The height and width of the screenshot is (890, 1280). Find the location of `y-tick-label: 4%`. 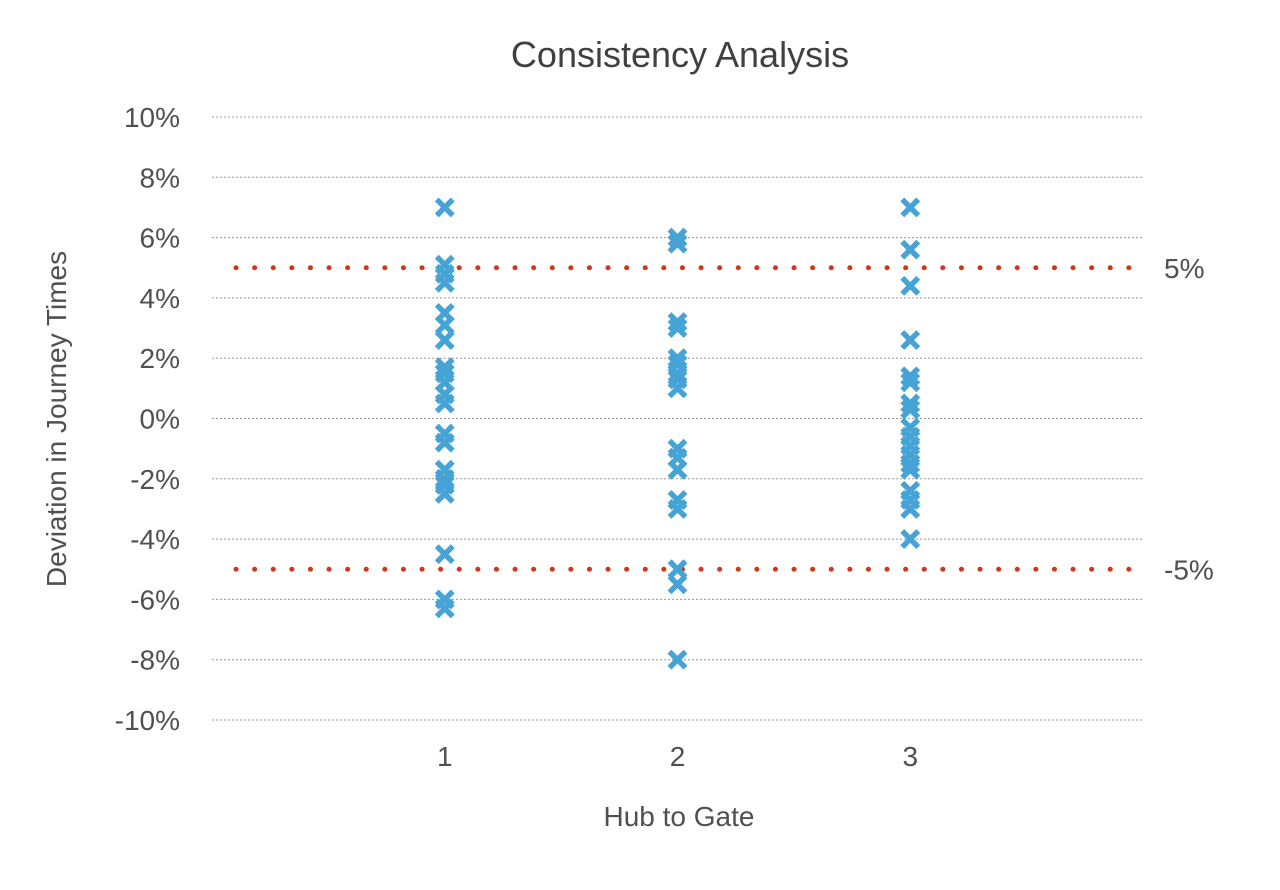

y-tick-label: 4% is located at coordinates (160, 298).